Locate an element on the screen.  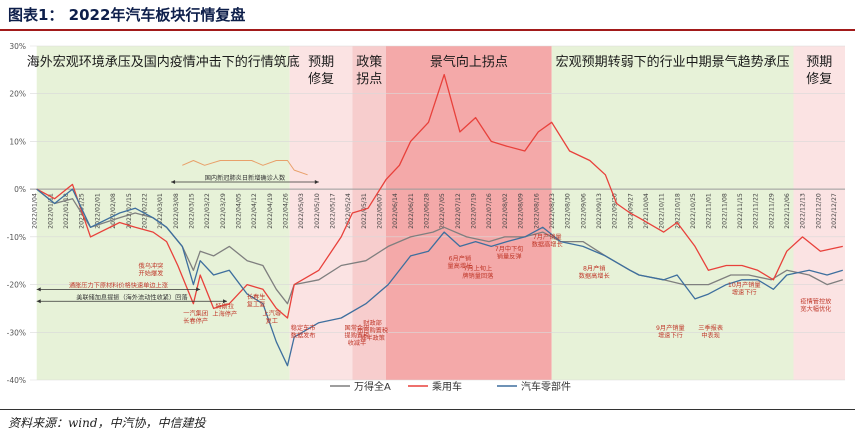
x-tick-label: 2022/11/01 is located at coordinates (709, 211).